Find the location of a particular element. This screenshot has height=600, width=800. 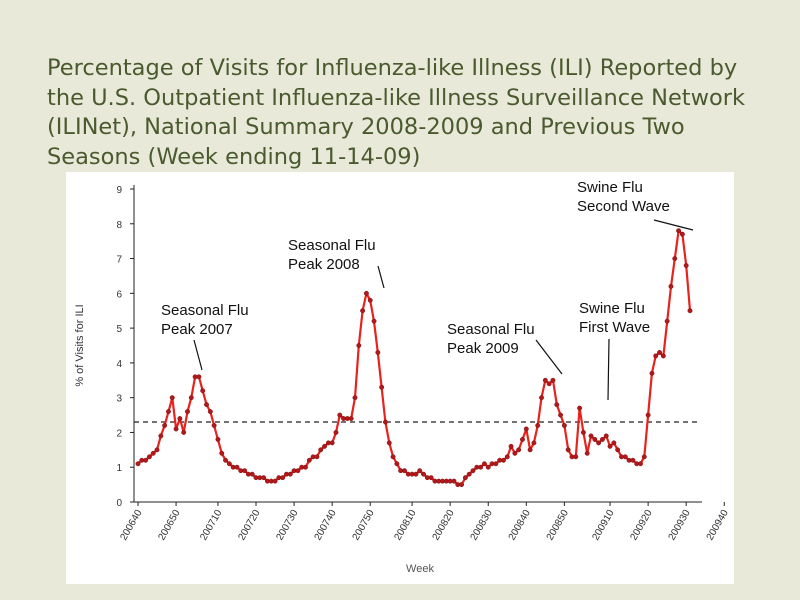

annotation-line2: Peak 2009 is located at coordinates (483, 348).